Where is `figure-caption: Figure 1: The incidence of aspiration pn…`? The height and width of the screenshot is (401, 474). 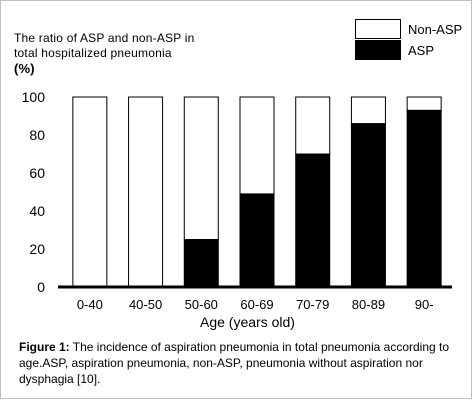
figure-caption: Figure 1: The incidence of aspiration pn… is located at coordinates (239, 363).